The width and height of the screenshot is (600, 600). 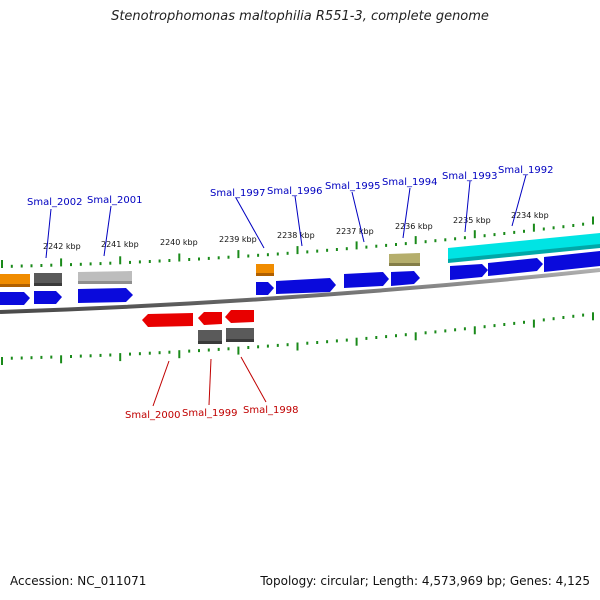 What do you see at coordinates (414, 226) in the screenshot?
I see `scale-label-2236: 2236 kbp` at bounding box center [414, 226].